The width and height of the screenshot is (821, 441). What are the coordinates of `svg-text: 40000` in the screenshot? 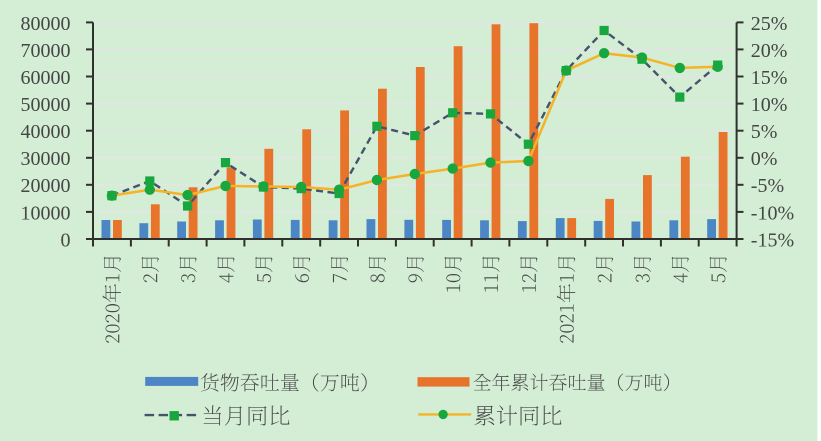 It's located at (46, 132).